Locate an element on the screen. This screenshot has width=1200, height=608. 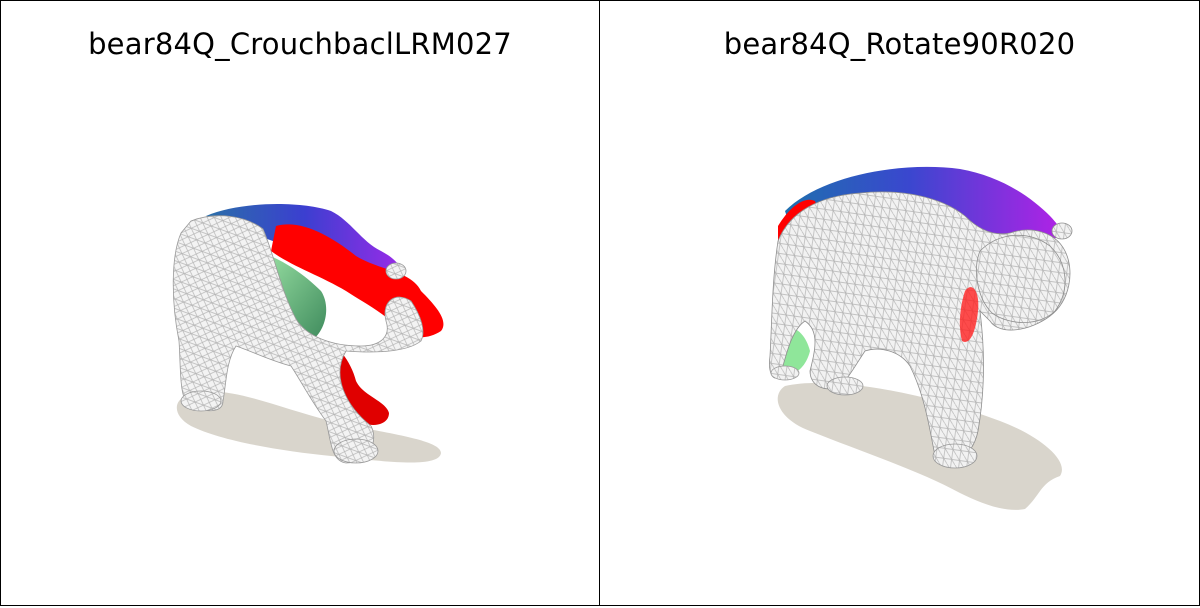
bear-red-accent is located at coordinates (969, 314).